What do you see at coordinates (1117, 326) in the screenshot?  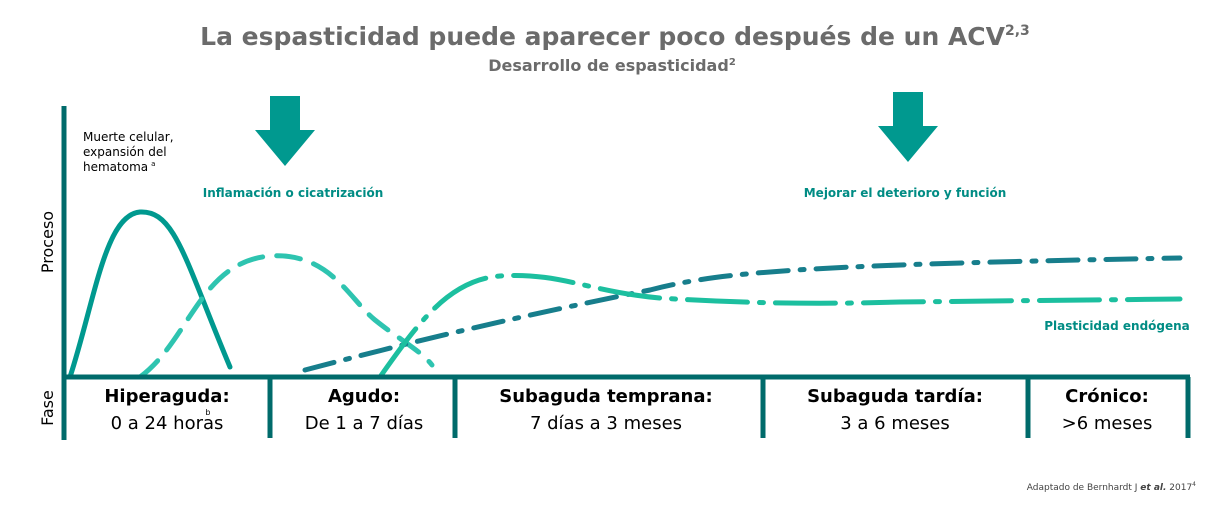 I see `annotation: Plasticidad endógena` at bounding box center [1117, 326].